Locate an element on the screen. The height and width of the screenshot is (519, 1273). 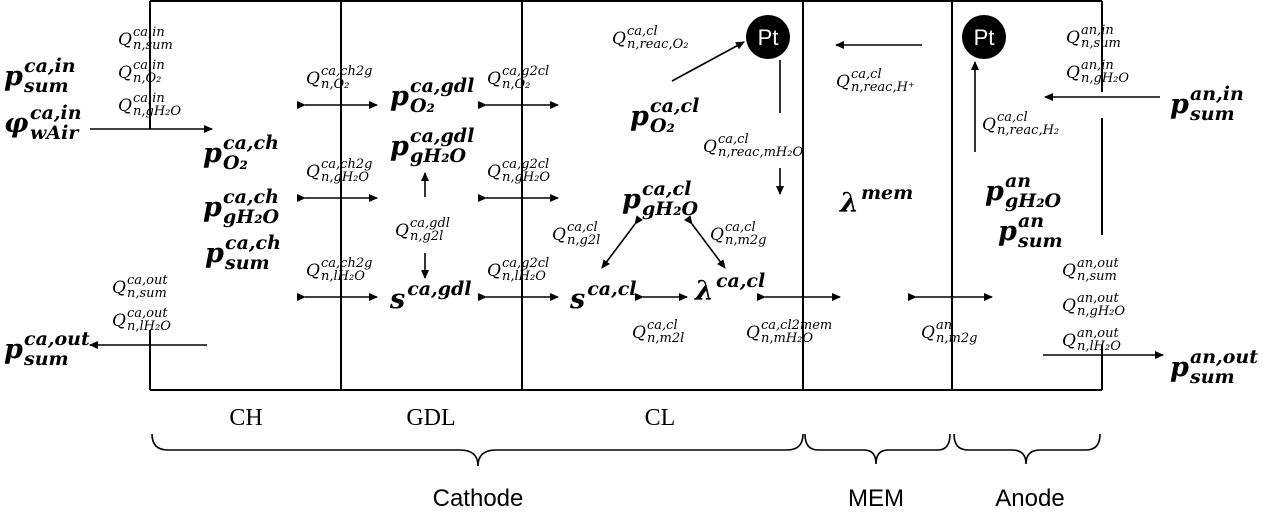
q-lh2o-an-out-sub: n,lH₂O is located at coordinates (1099, 346).